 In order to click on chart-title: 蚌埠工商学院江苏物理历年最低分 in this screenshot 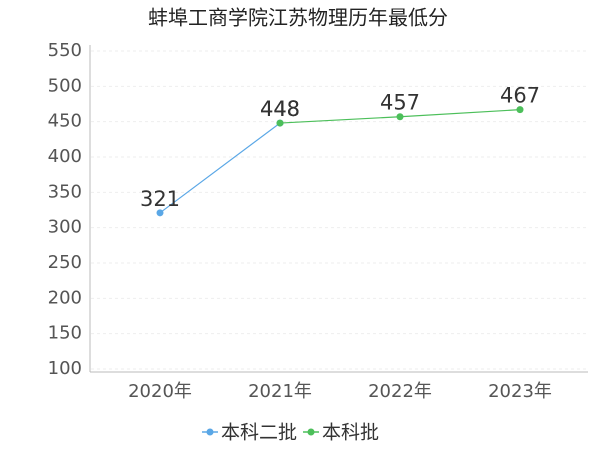, I will do `click(298, 18)`.